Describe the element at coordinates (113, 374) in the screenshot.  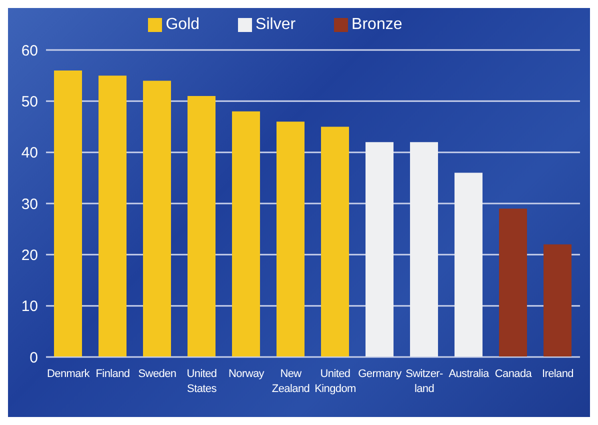
I see `x-tick-label: Finland` at that location.